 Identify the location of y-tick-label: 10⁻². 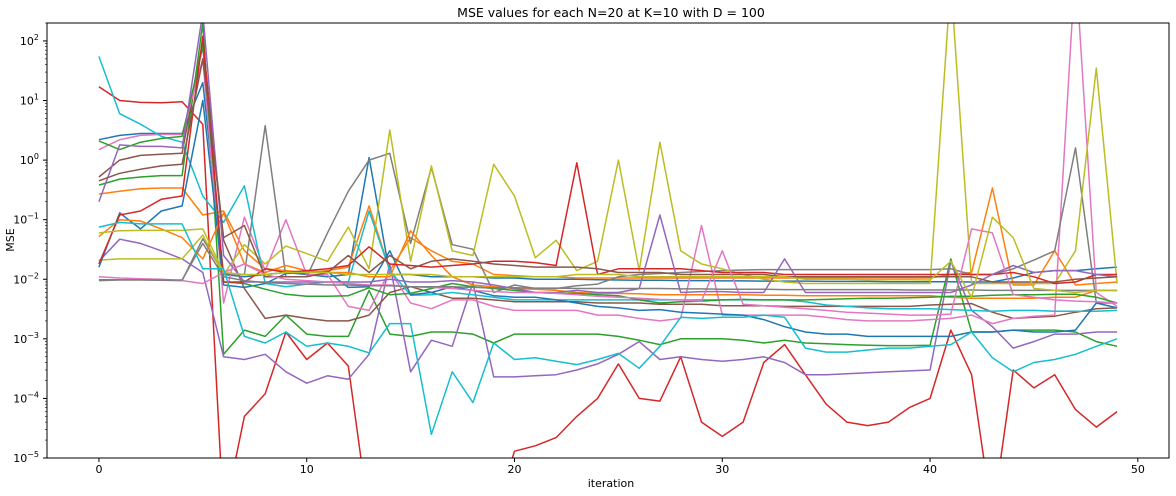
(26, 278).